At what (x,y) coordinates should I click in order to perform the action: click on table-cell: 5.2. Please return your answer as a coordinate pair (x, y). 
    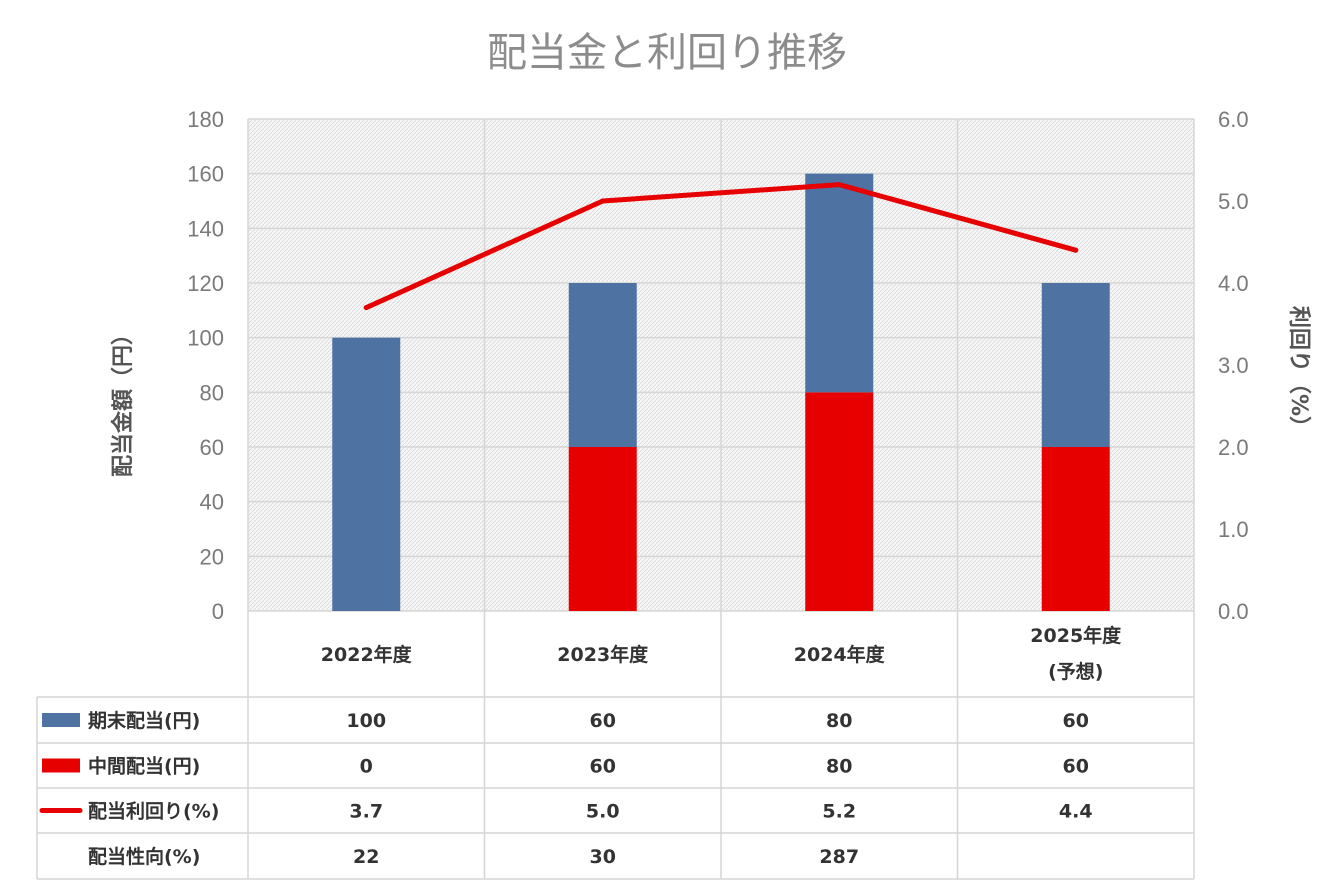
    Looking at the image, I should click on (839, 812).